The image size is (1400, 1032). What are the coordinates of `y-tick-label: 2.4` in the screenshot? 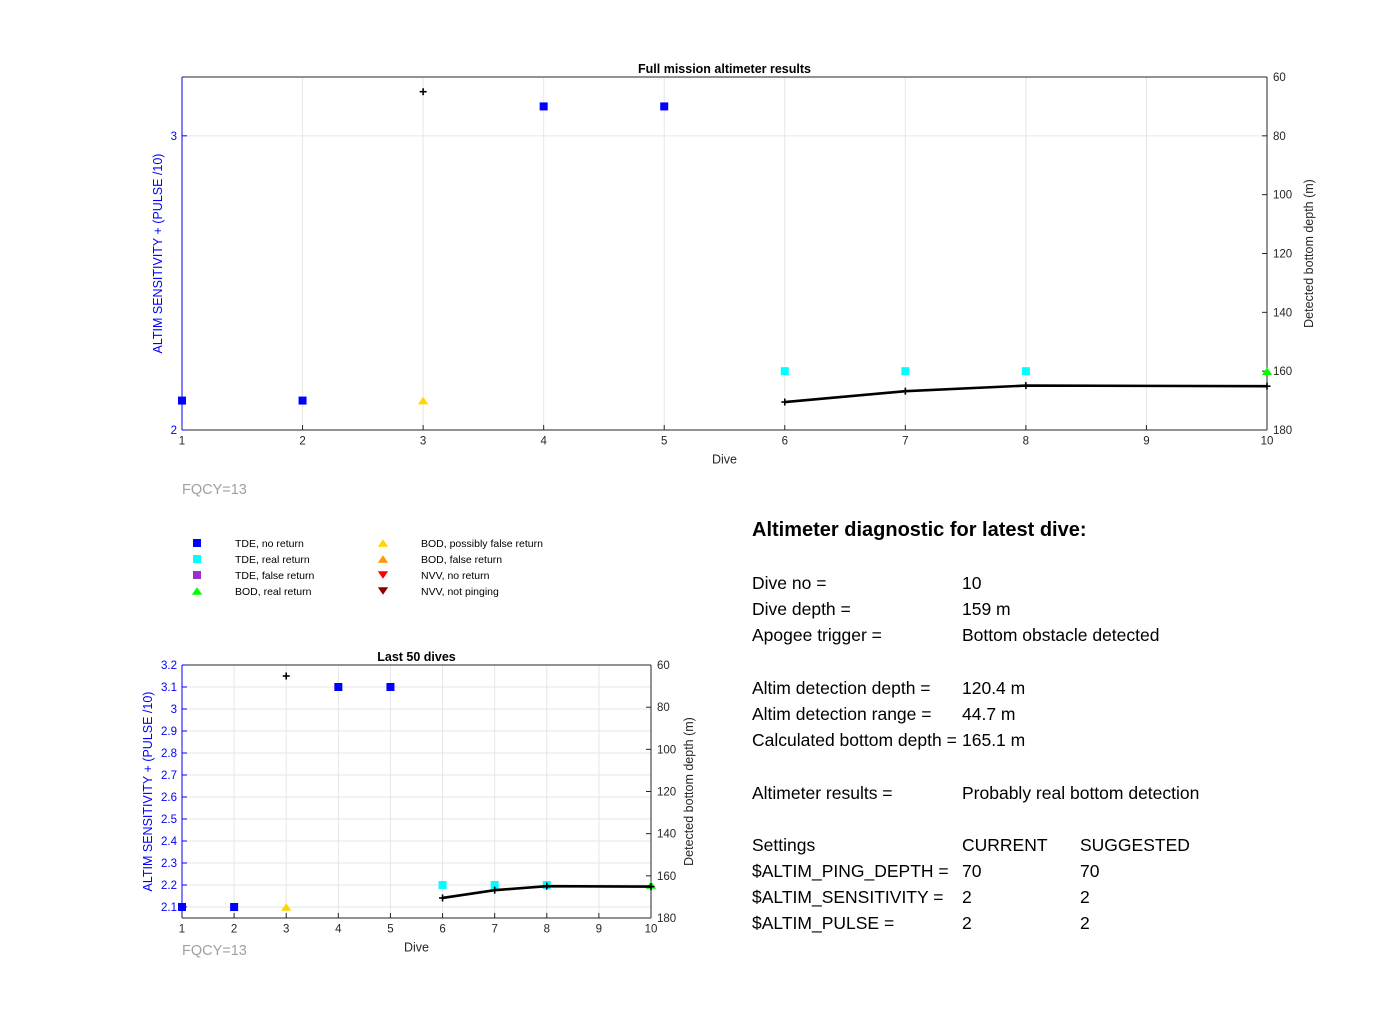 It's located at (169, 842).